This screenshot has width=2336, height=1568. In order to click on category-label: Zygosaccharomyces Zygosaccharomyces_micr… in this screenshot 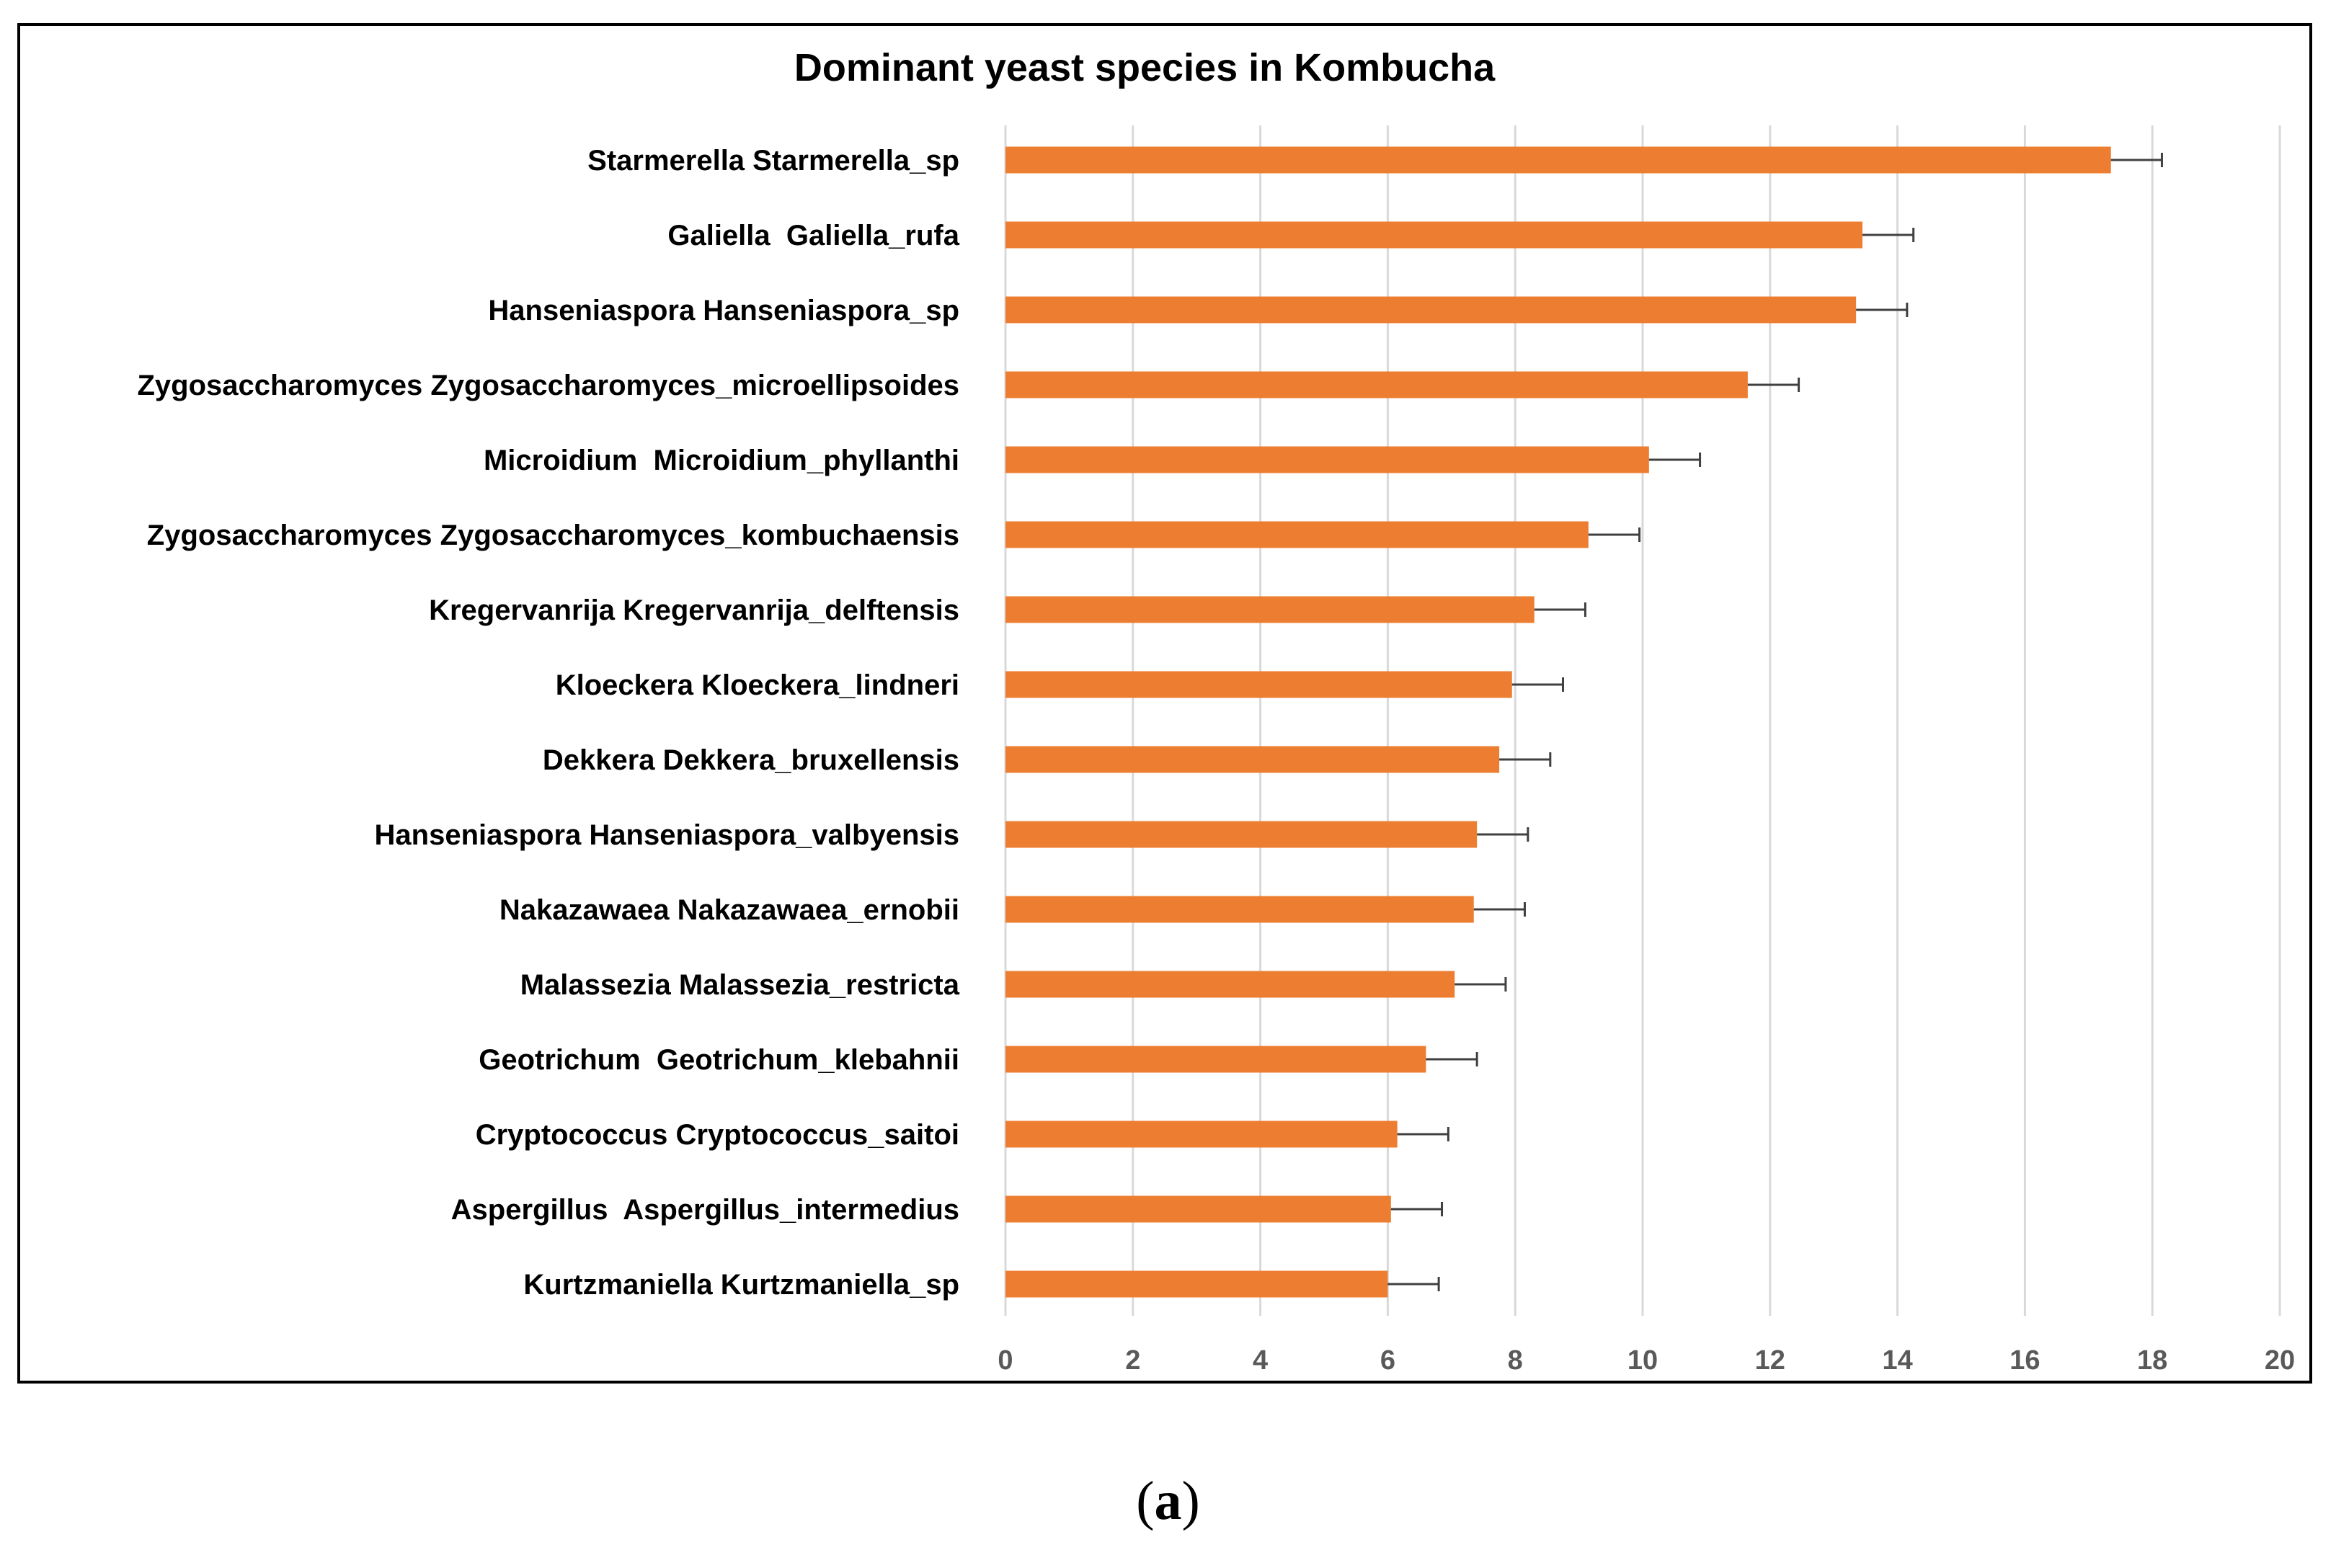, I will do `click(548, 385)`.